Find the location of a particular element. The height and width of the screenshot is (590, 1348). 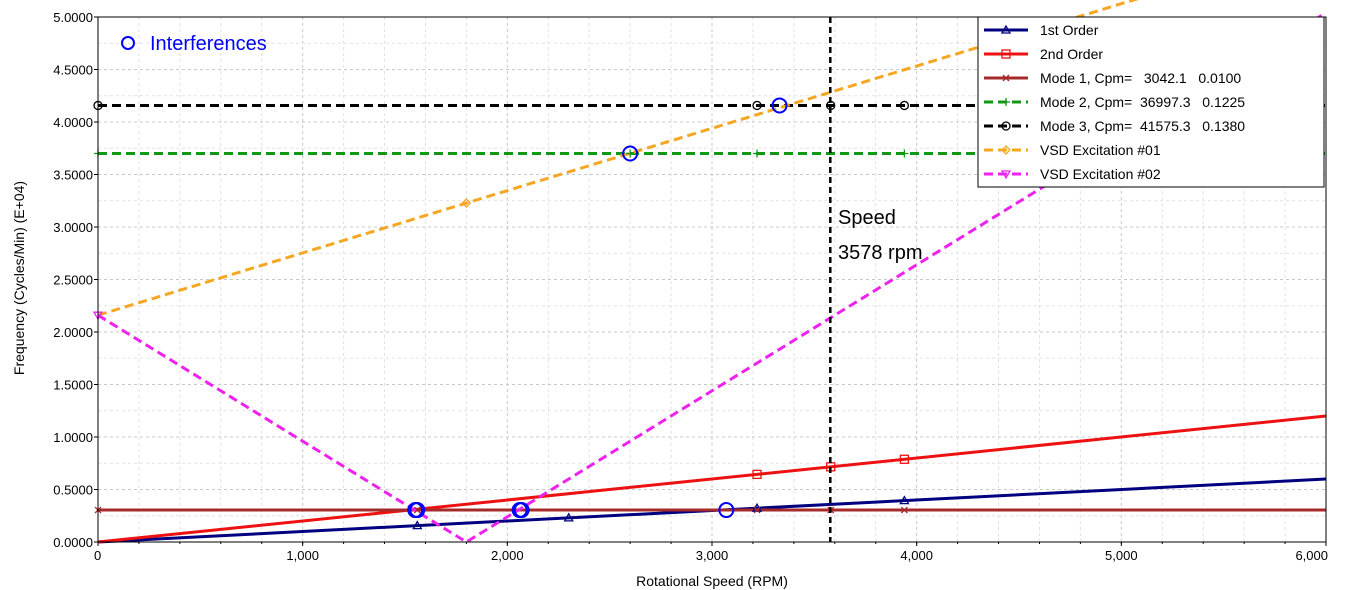

legend-label: VSD Excitation #01 is located at coordinates (1100, 150).